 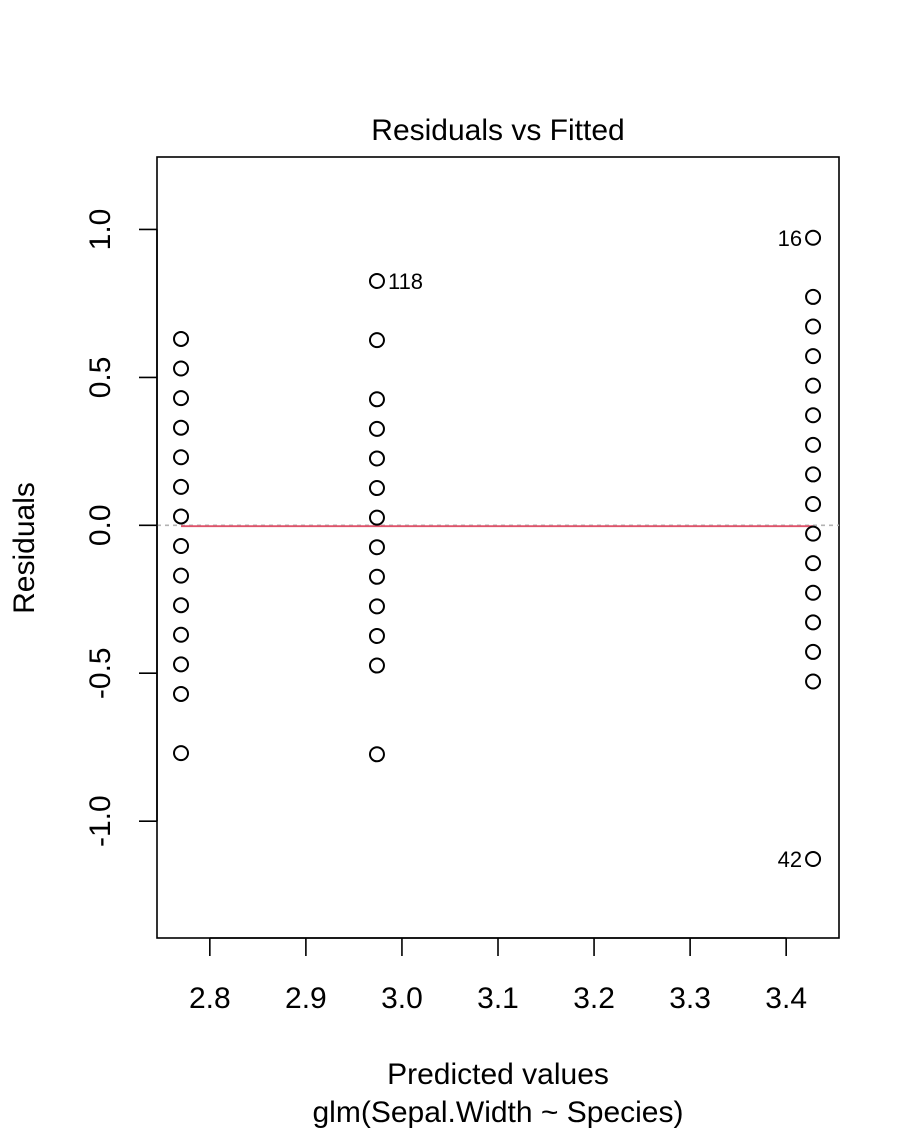 I want to click on y-tick-label: -1.0, so click(x=100, y=821).